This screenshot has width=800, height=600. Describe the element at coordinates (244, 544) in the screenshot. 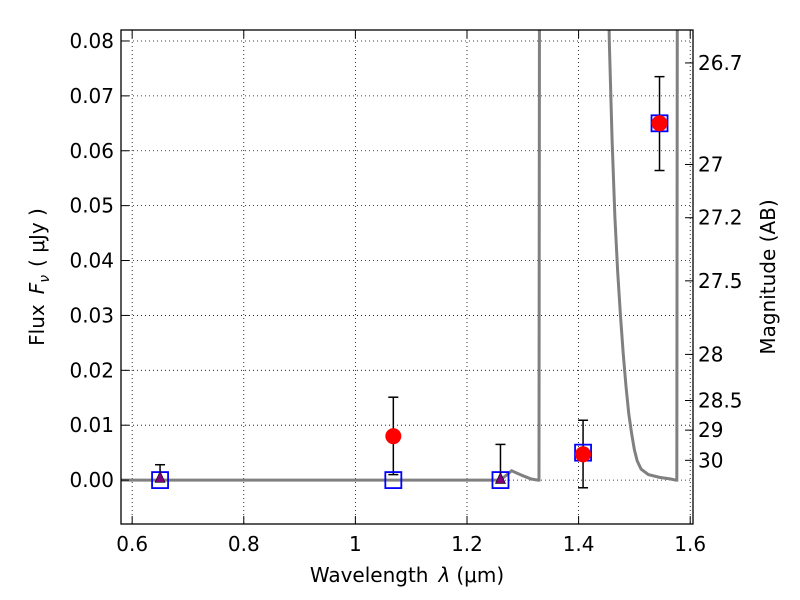

I see `x-tick-label: 0.8` at that location.